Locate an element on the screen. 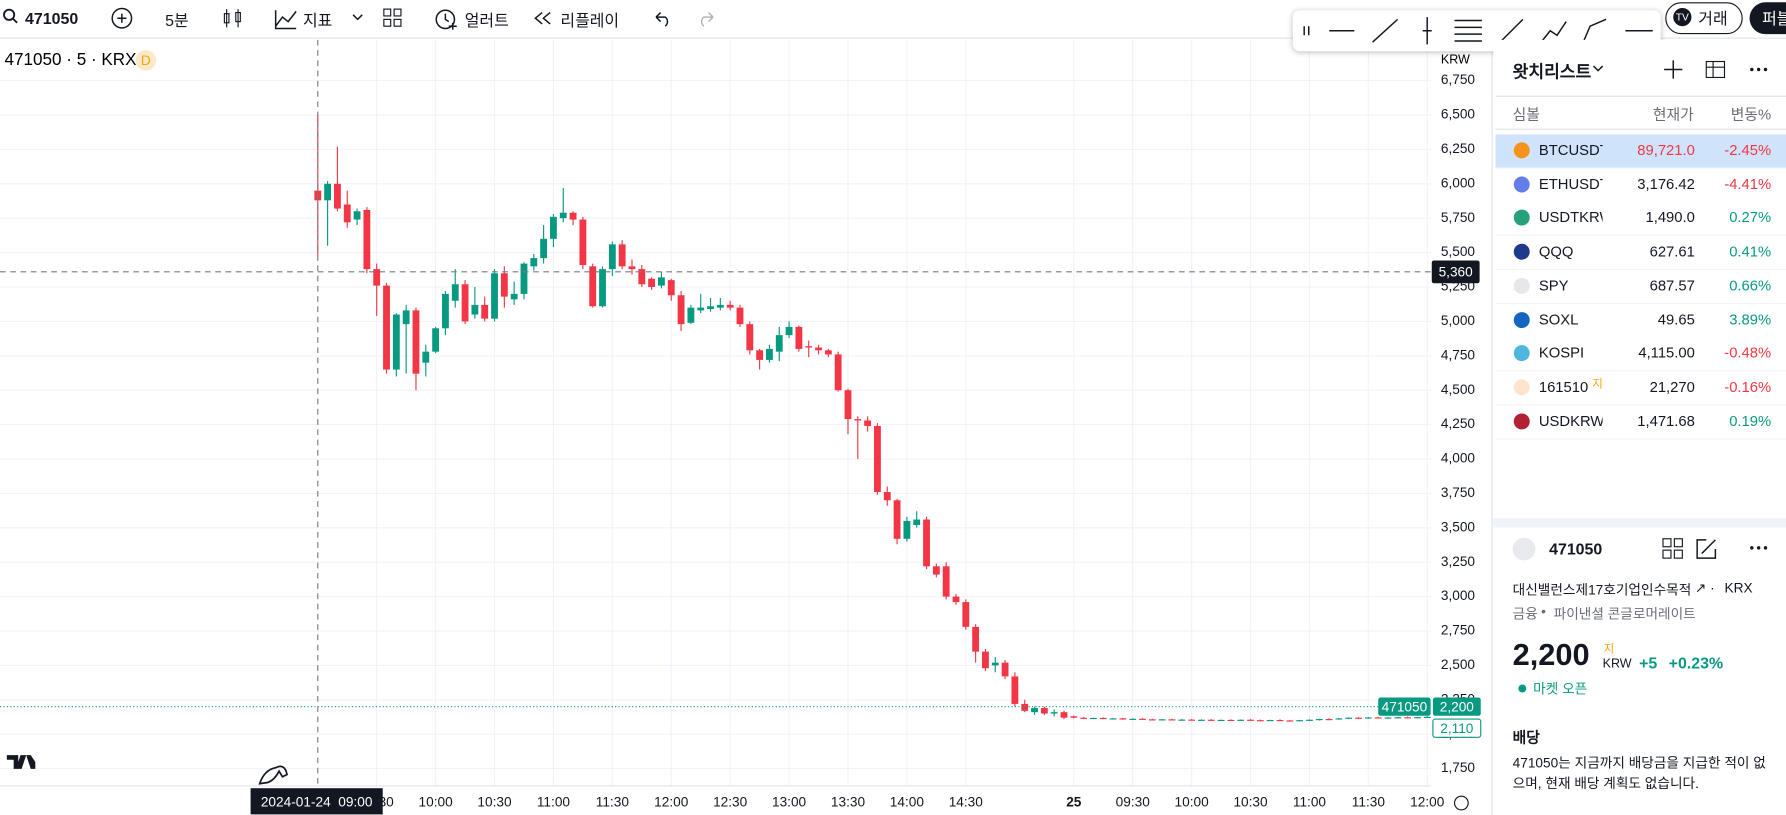  watchlist-dropdown is located at coordinates (1598, 68).